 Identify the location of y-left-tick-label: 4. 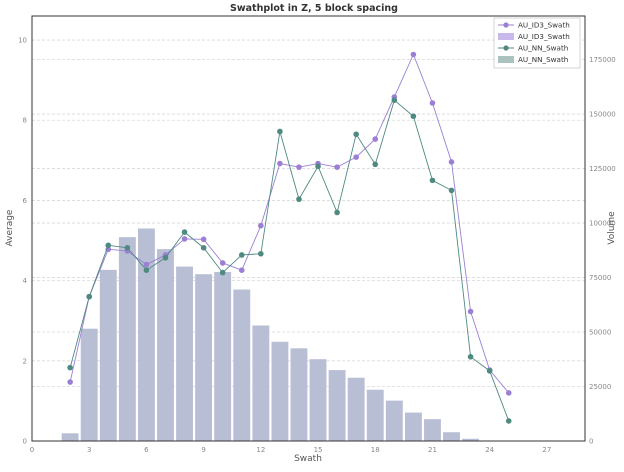
(25, 281).